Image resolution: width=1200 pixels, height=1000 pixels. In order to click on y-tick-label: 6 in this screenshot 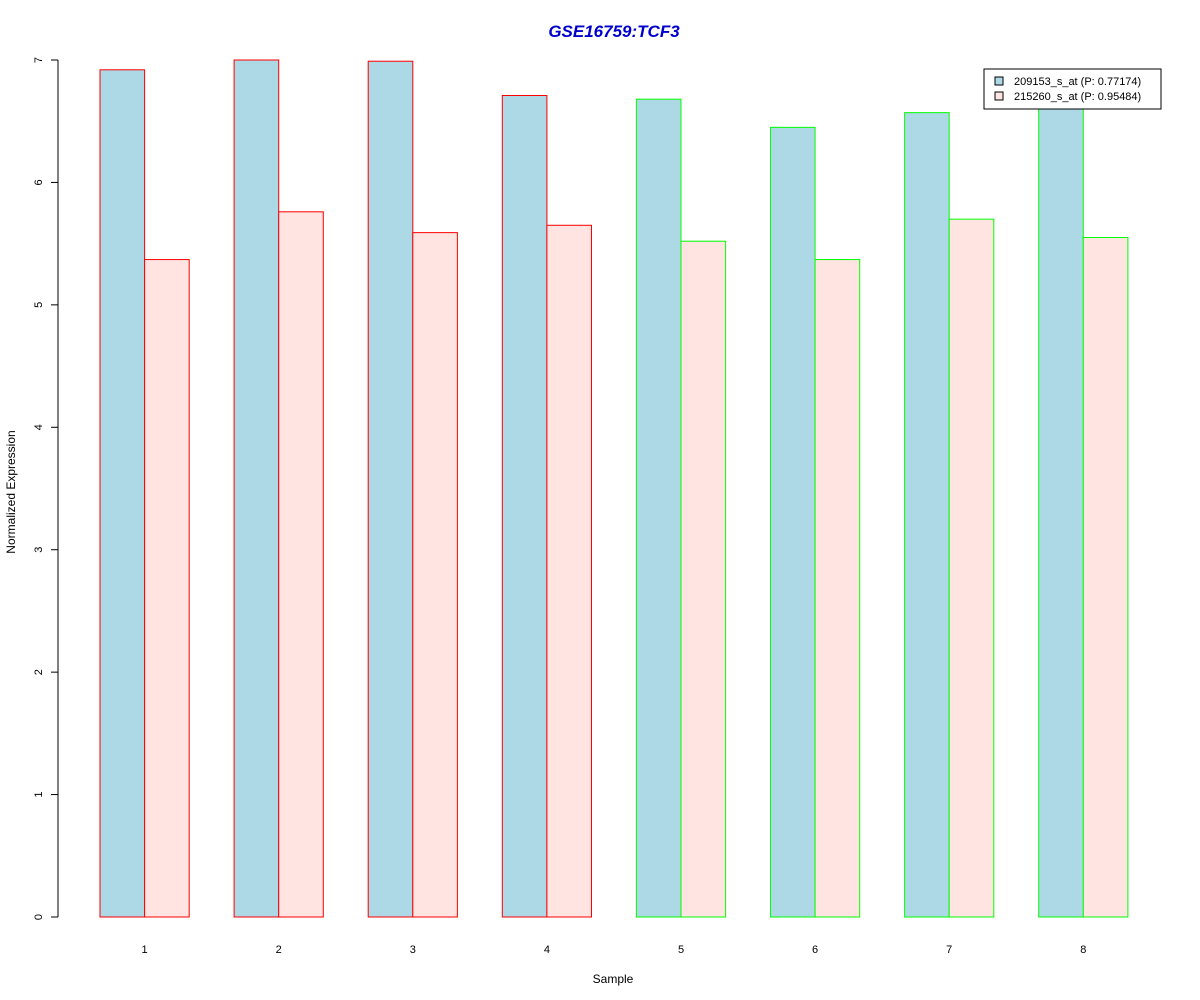, I will do `click(39, 182)`.